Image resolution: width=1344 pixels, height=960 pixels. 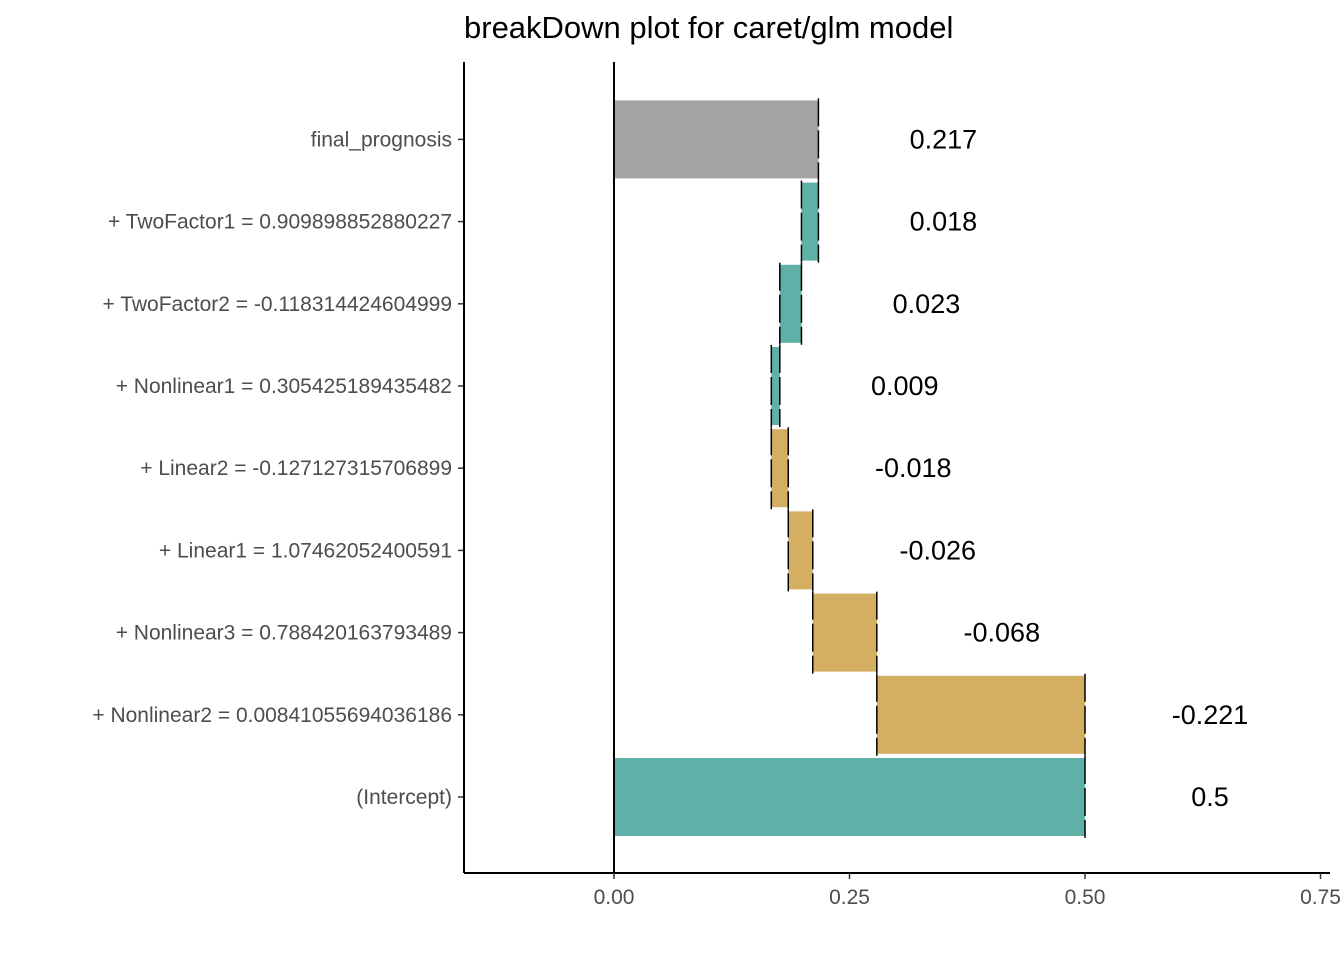 What do you see at coordinates (937, 550) in the screenshot?
I see `data-label: -0.026` at bounding box center [937, 550].